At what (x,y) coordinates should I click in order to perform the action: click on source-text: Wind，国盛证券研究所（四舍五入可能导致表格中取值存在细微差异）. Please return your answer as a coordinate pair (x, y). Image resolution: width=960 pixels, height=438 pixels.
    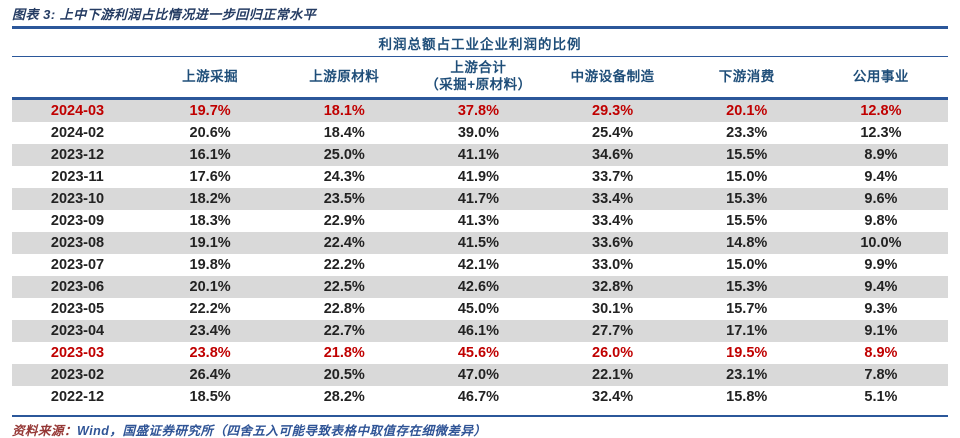
    Looking at the image, I should click on (282, 431).